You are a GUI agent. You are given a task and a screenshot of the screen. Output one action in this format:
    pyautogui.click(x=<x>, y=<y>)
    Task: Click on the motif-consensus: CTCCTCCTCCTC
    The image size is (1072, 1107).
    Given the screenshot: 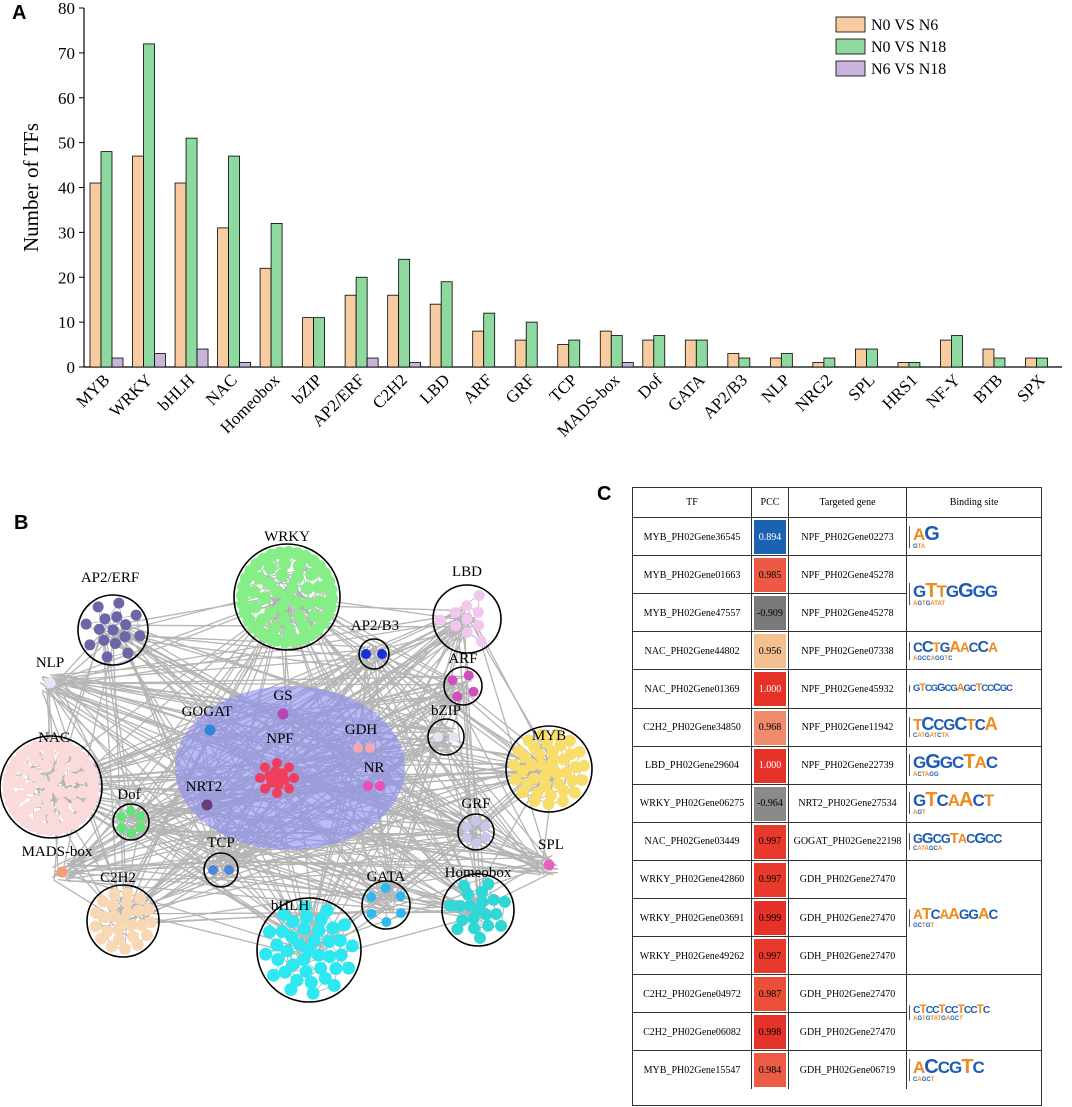 What is the action you would take?
    pyautogui.click(x=951, y=1010)
    